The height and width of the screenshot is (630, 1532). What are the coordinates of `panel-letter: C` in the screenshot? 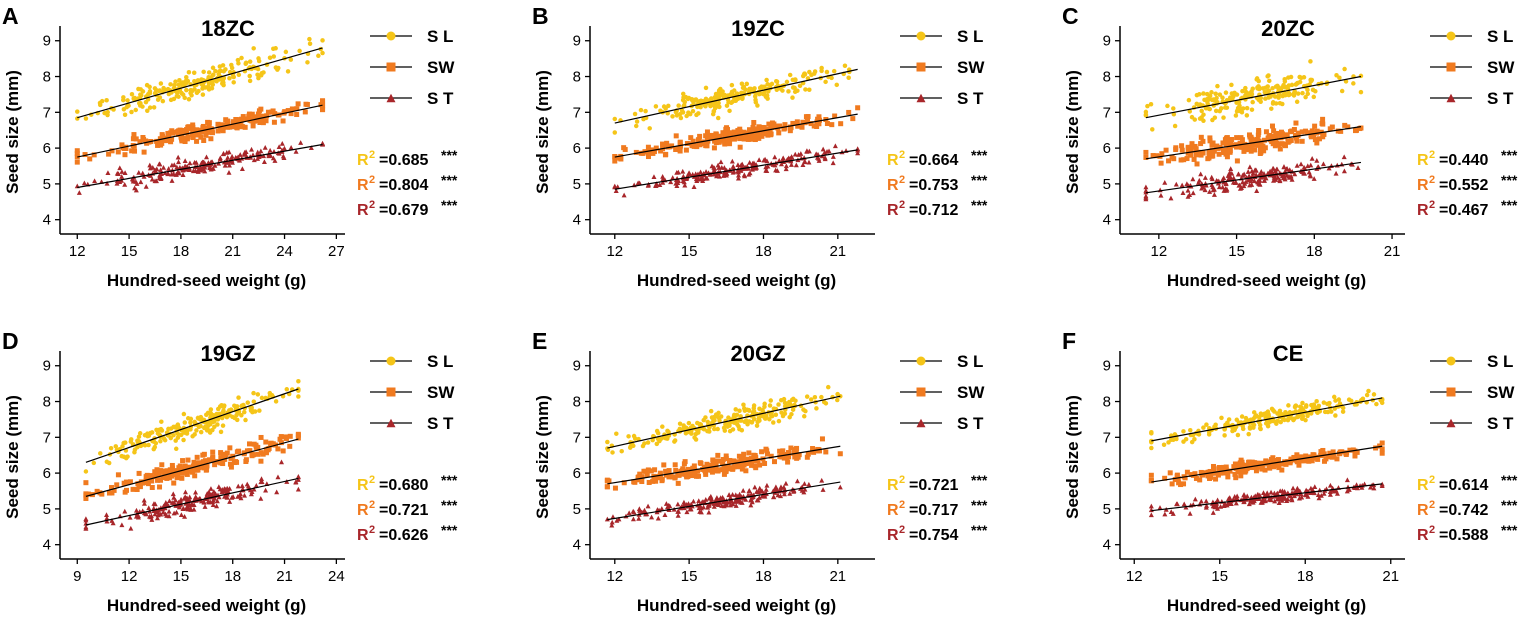 It's located at (1070, 16).